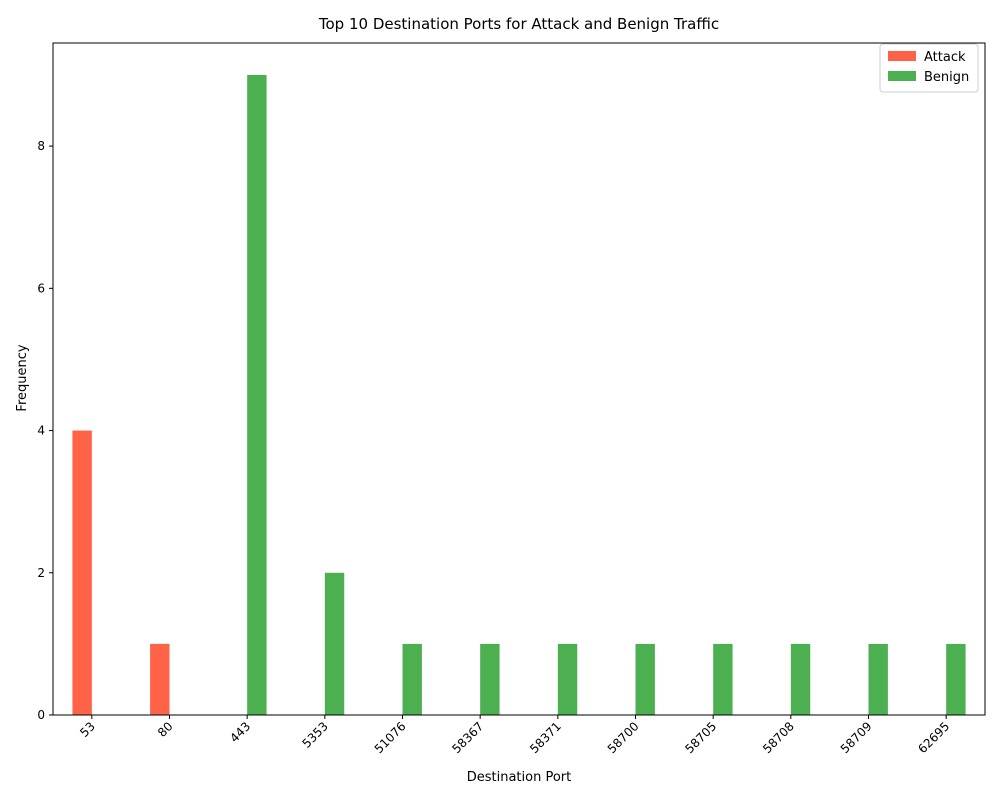 The width and height of the screenshot is (1000, 800). I want to click on x-tick-label: 58708, so click(778, 737).